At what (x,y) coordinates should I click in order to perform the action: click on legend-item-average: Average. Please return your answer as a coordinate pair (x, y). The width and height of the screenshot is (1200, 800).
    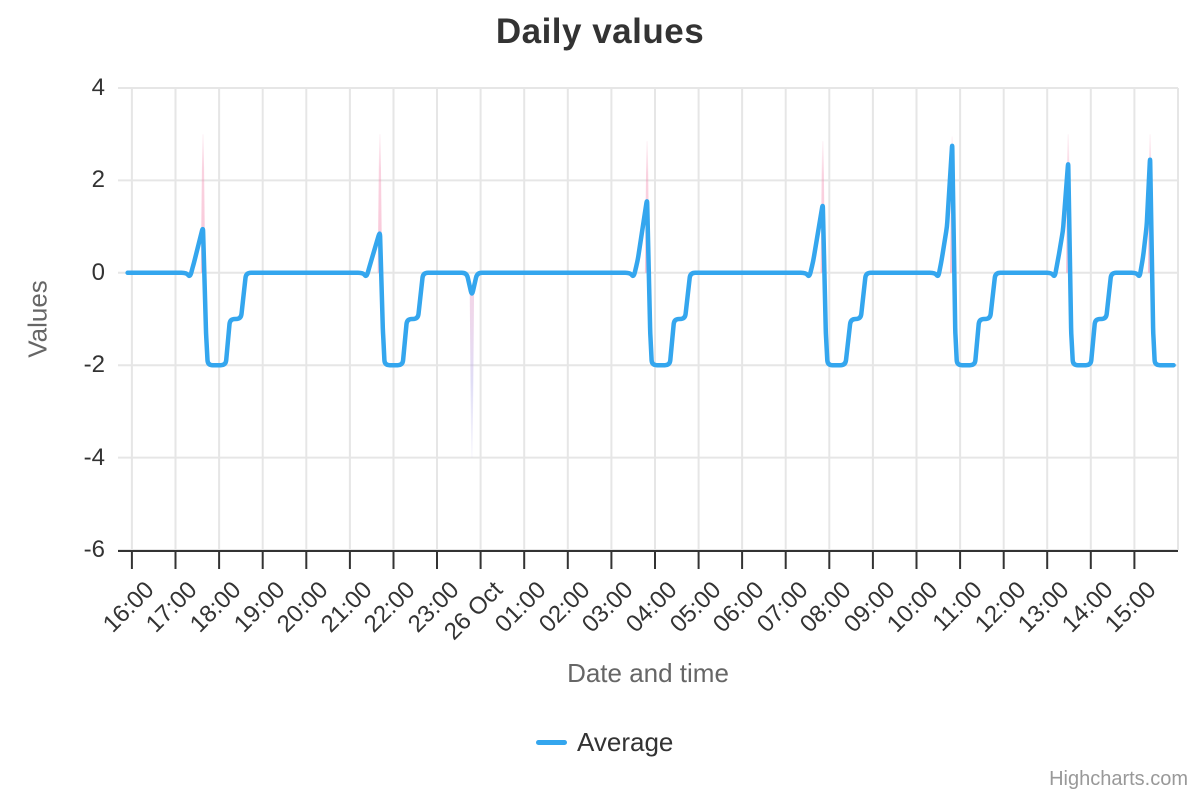
    Looking at the image, I should click on (604, 742).